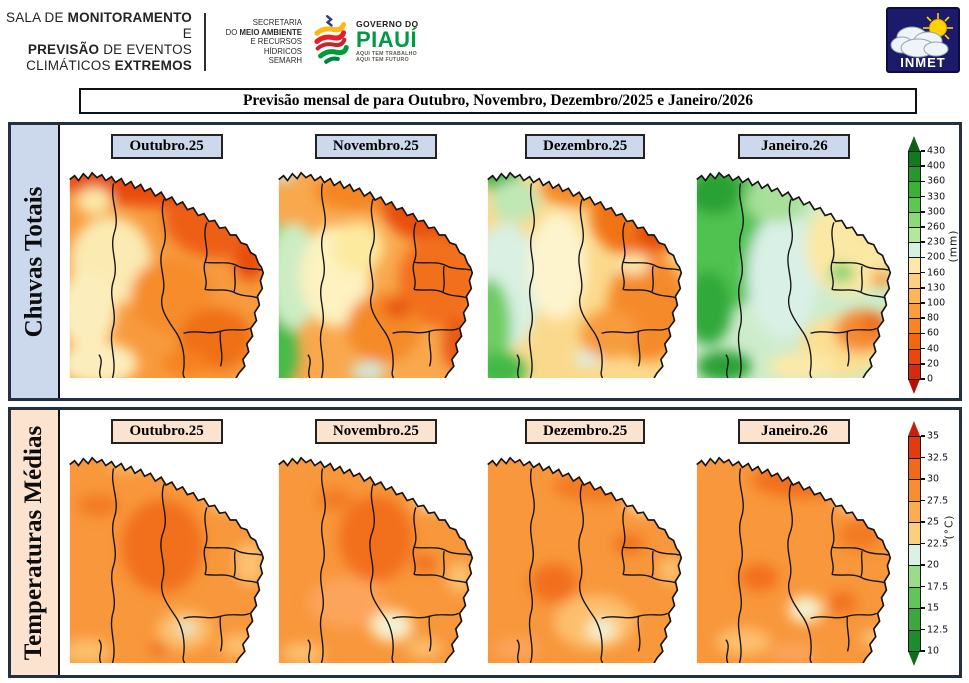  I want to click on colorbar-tick-label: 160, so click(936, 273).